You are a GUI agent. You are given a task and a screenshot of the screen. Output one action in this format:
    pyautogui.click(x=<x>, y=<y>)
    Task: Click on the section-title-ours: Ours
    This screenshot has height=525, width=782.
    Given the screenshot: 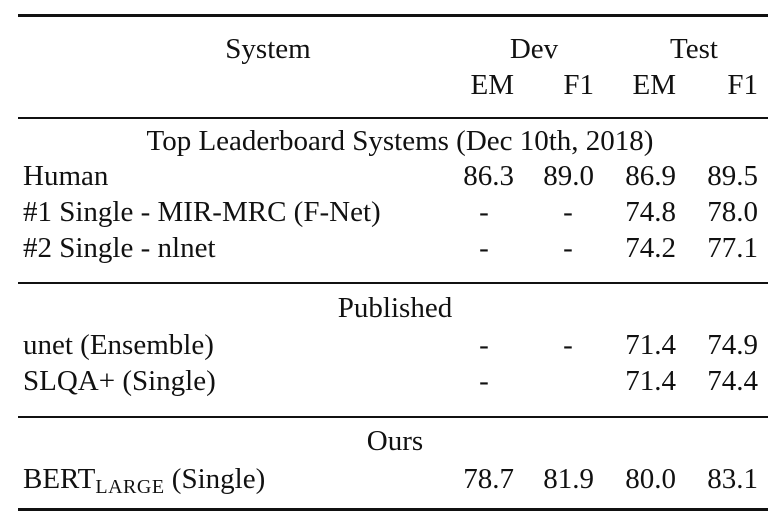 What is the action you would take?
    pyautogui.click(x=395, y=441)
    